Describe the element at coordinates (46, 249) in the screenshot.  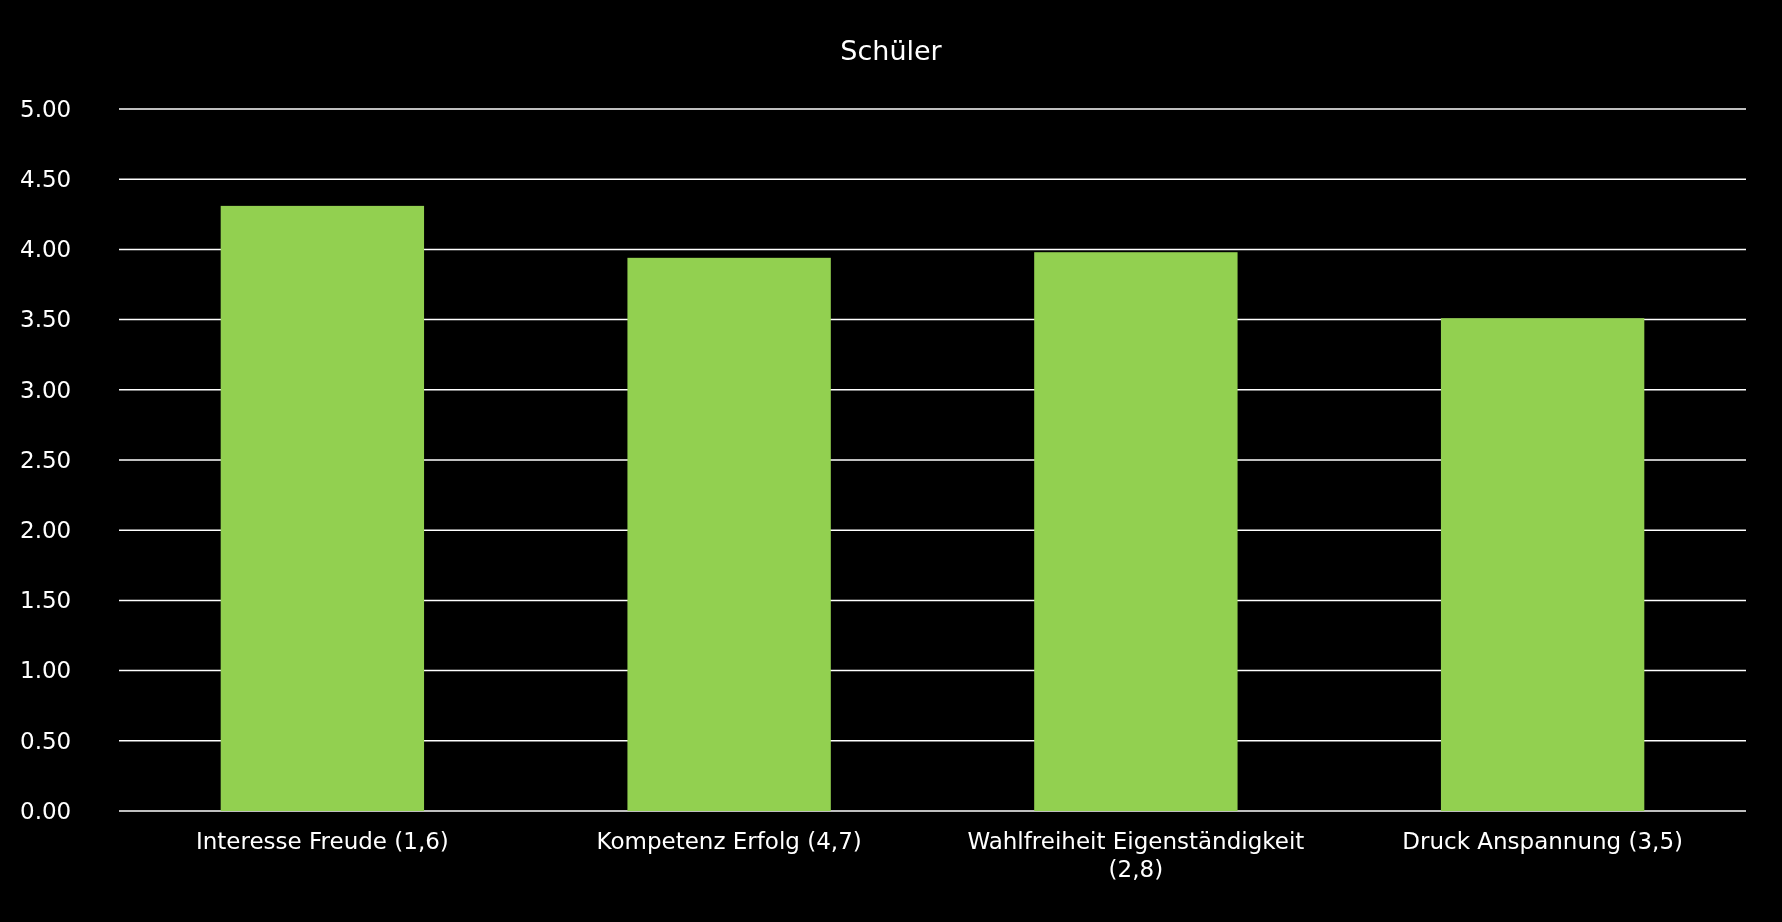
I see `y-tick-label: 4.00` at that location.